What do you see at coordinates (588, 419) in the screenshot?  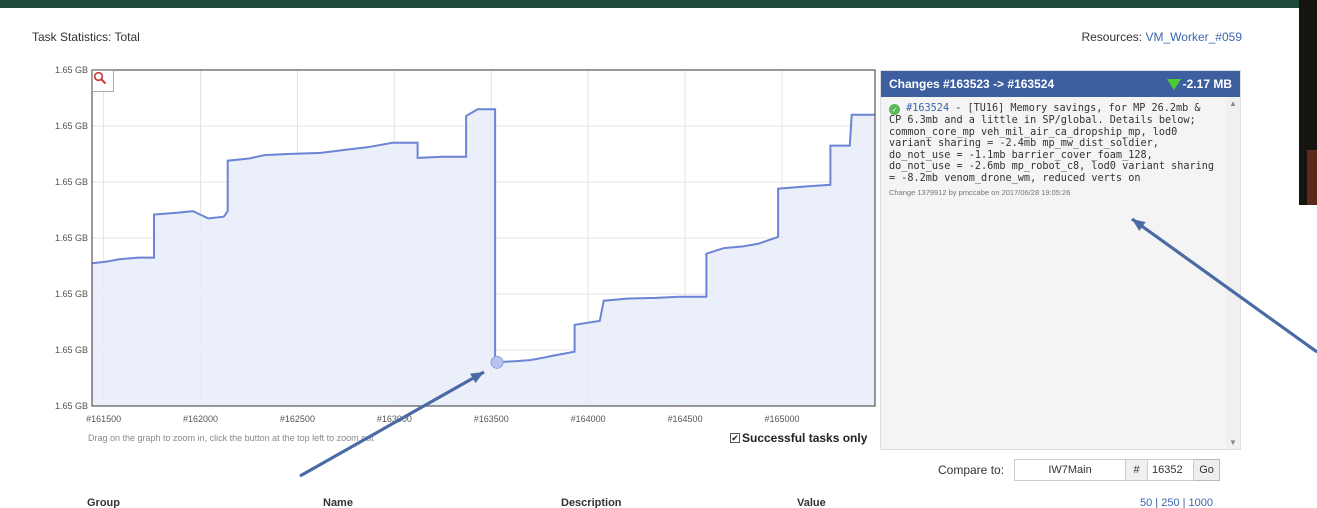 I see `x-tick-label: #164000` at bounding box center [588, 419].